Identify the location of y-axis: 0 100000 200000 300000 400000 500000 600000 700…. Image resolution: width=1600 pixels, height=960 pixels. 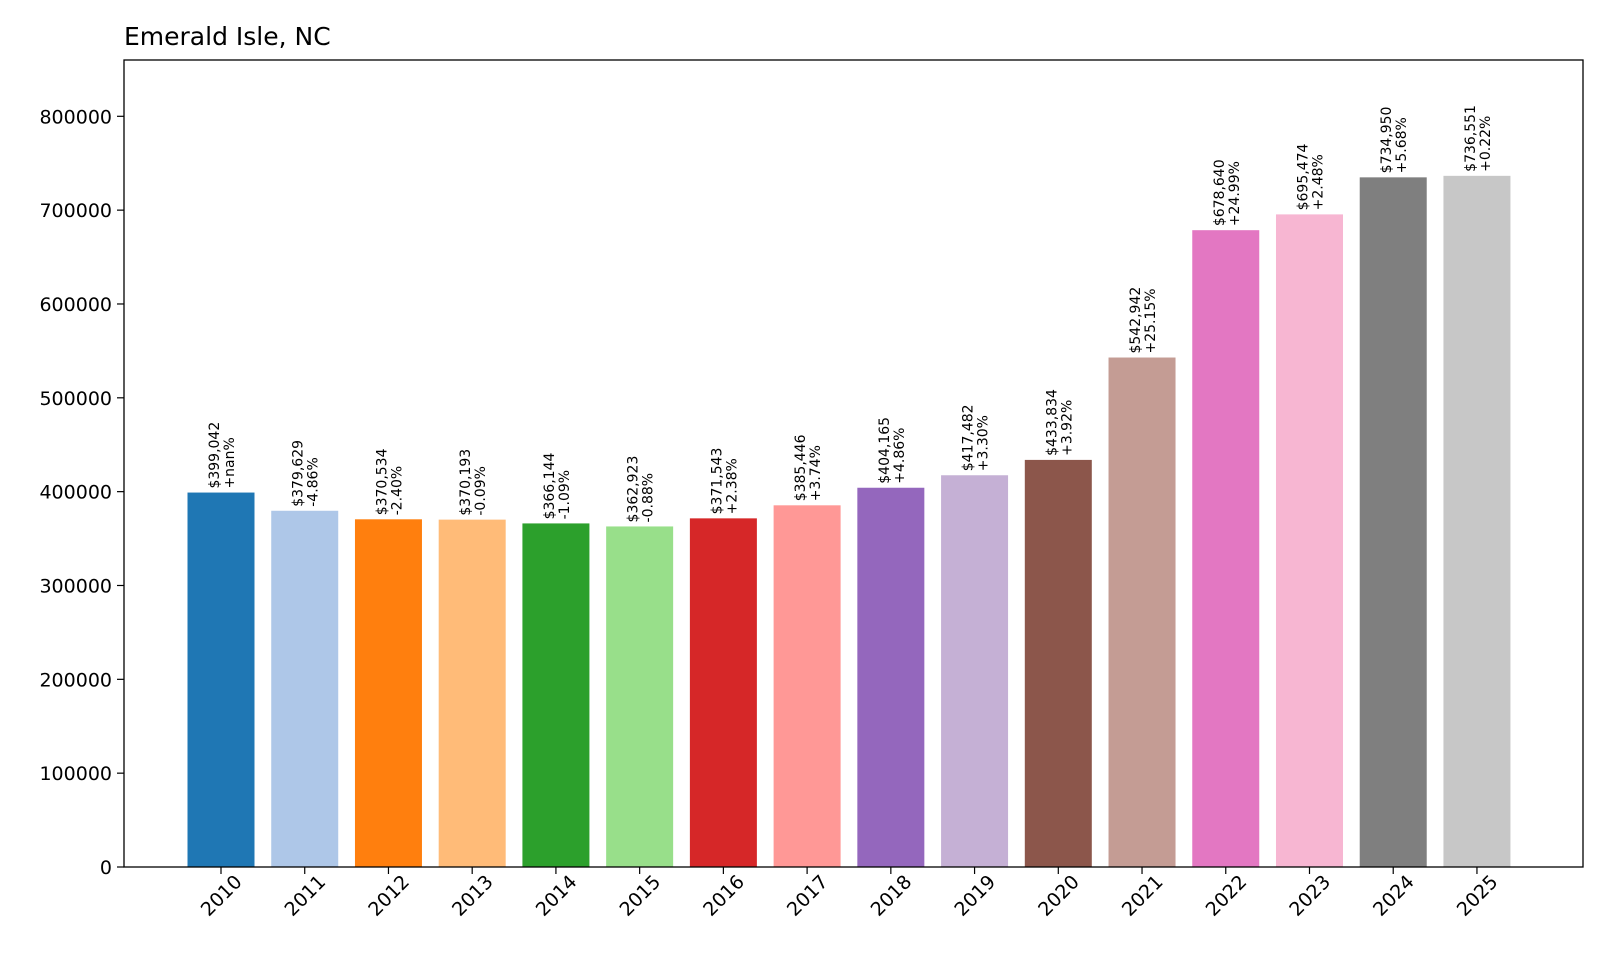
(81, 492).